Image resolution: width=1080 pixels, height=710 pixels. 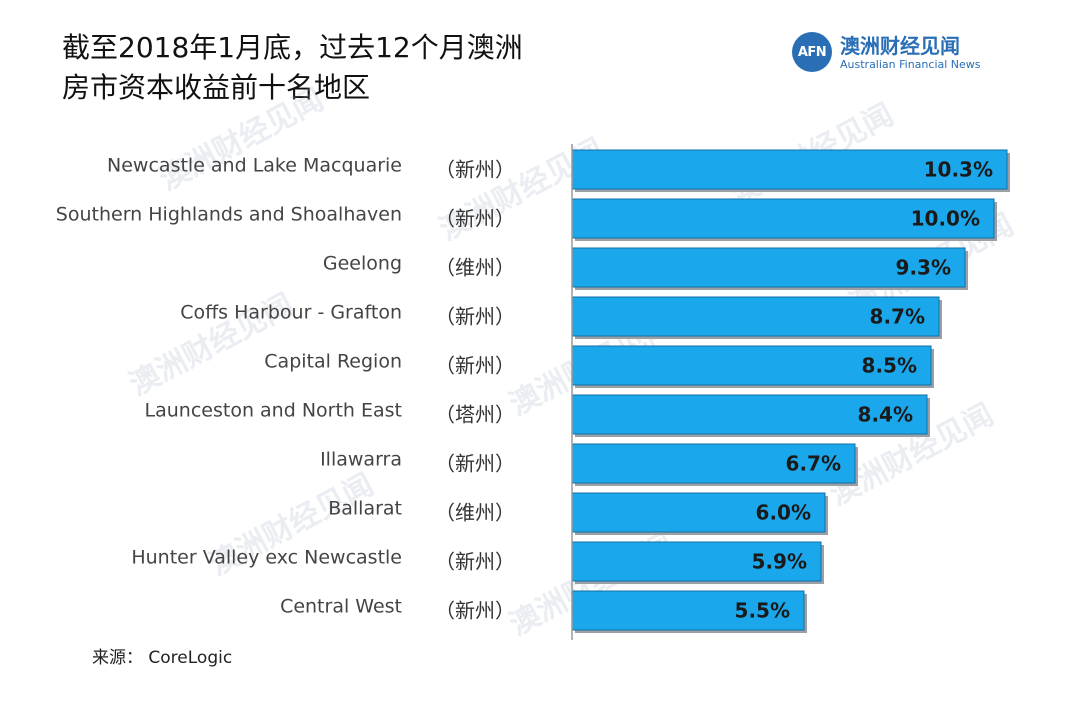 I want to click on data-label: 6.7%, so click(x=813, y=464).